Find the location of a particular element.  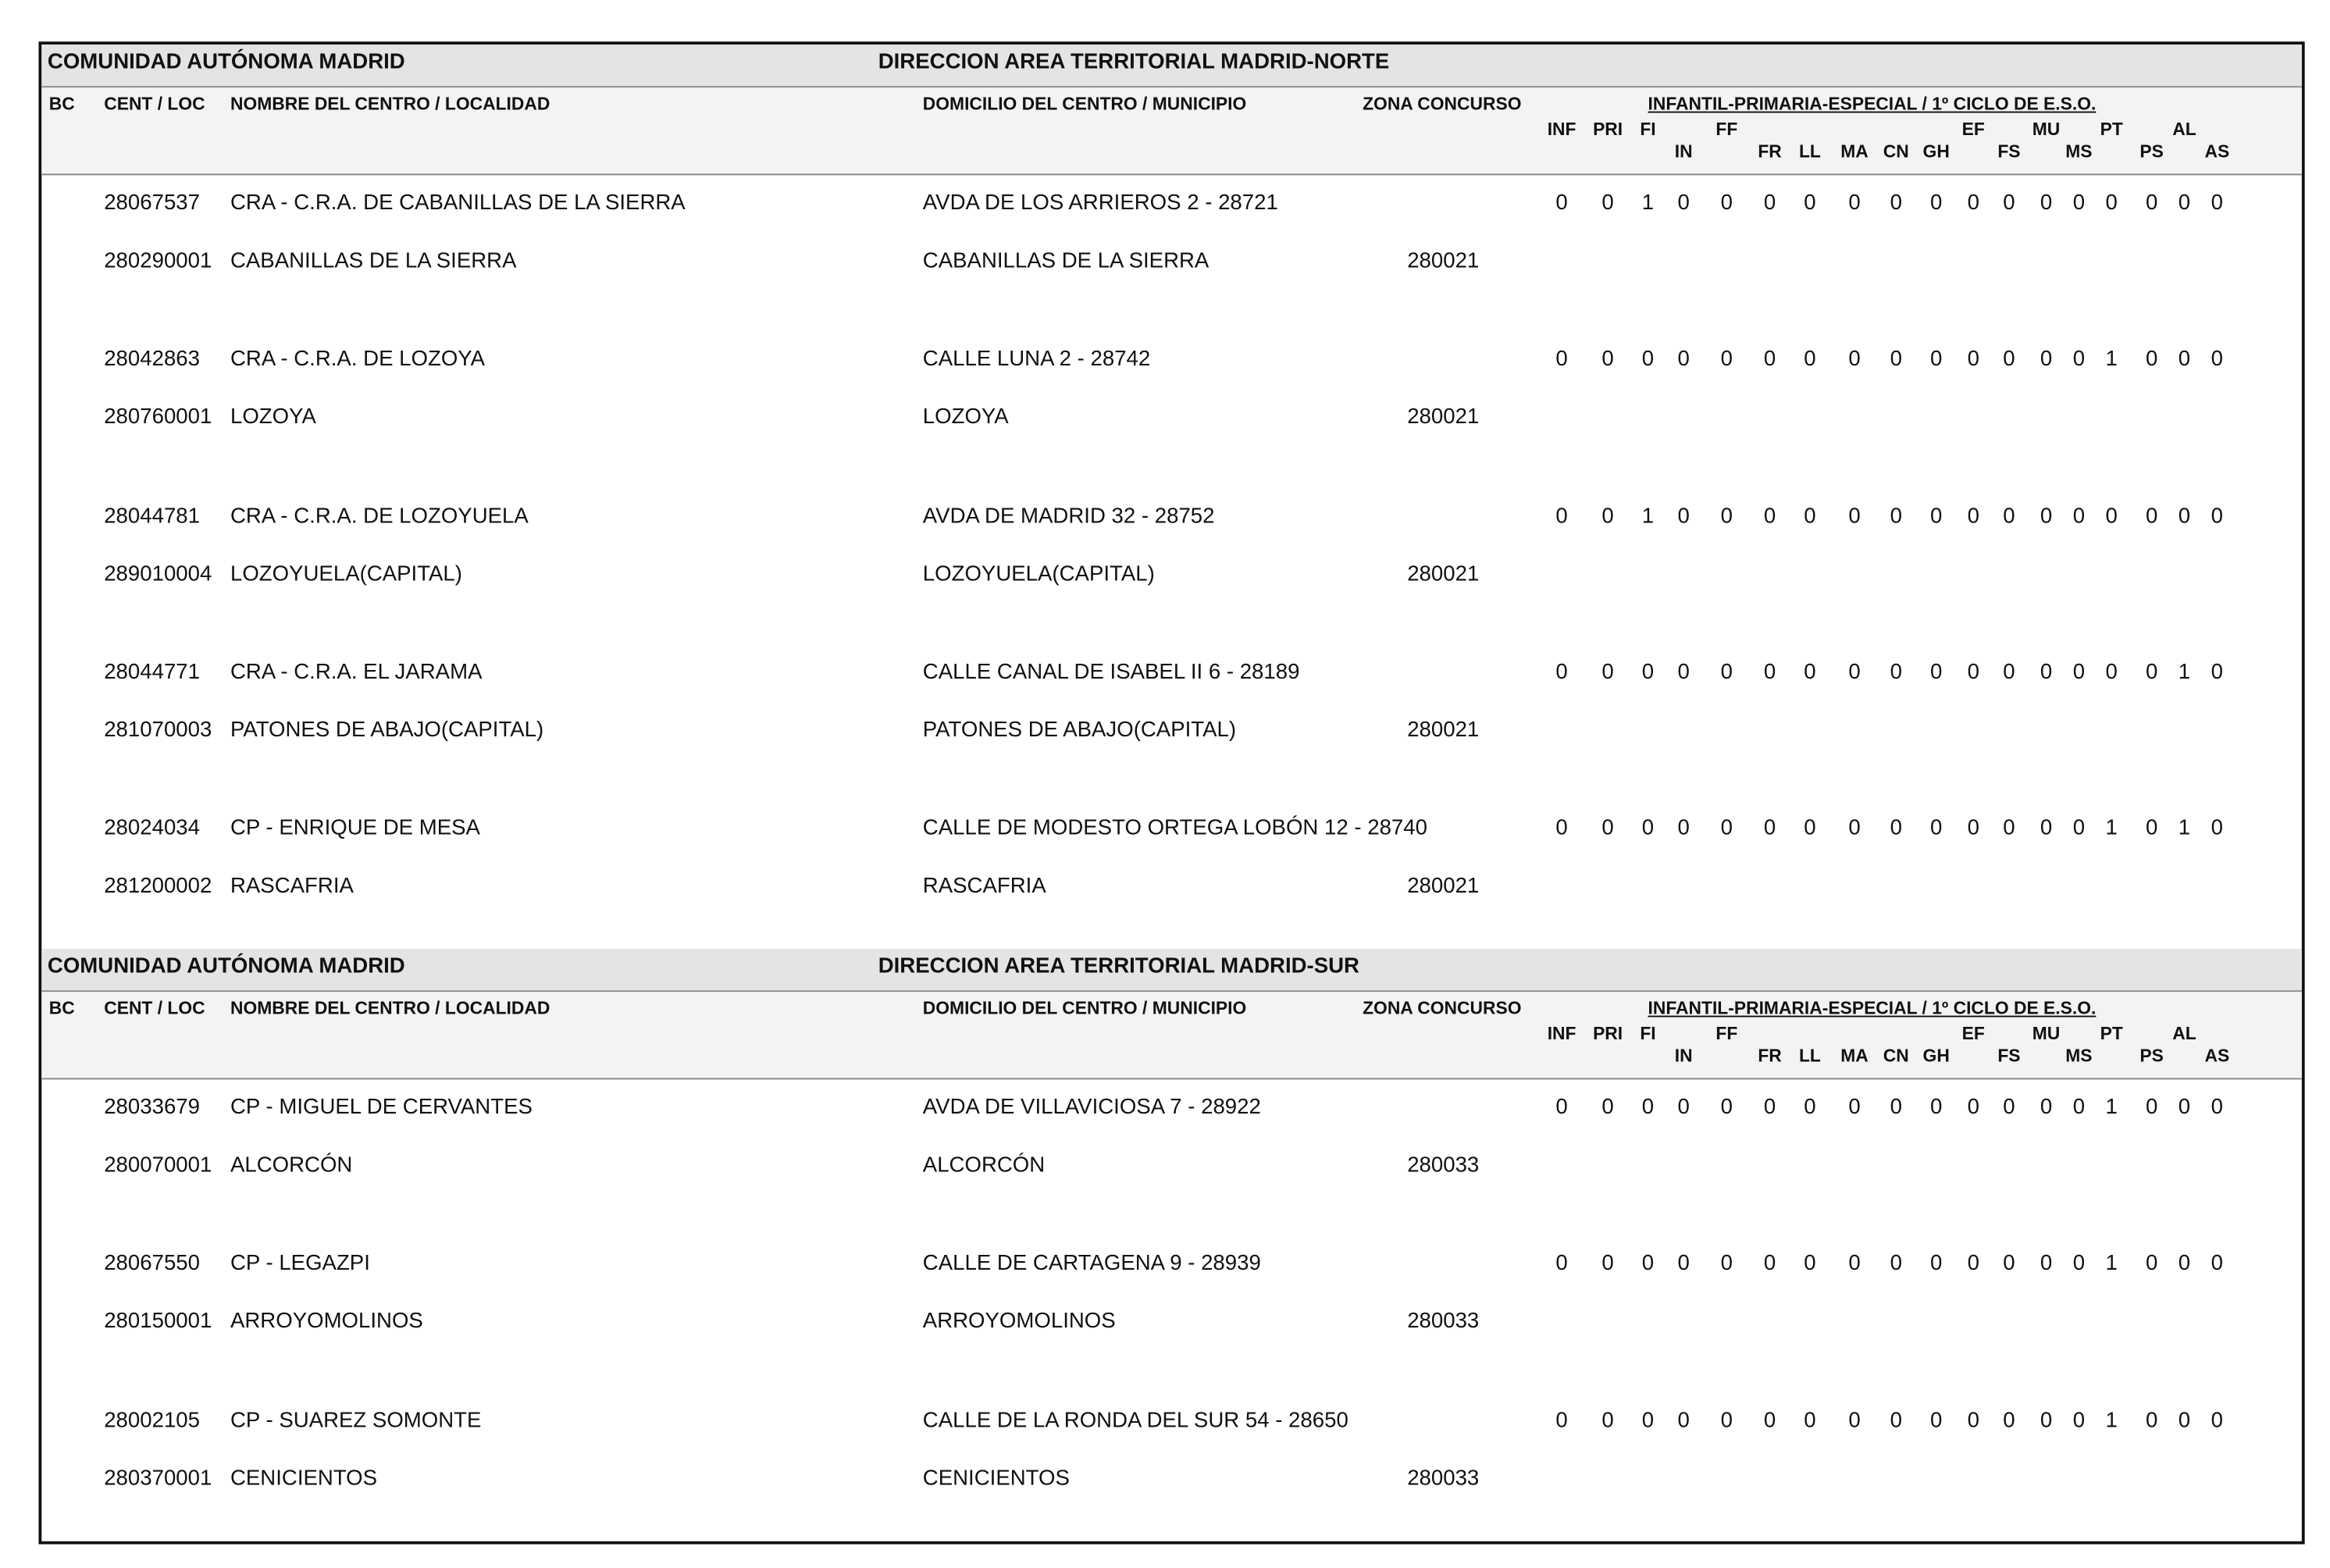

center-code: 28033679 is located at coordinates (152, 1108).